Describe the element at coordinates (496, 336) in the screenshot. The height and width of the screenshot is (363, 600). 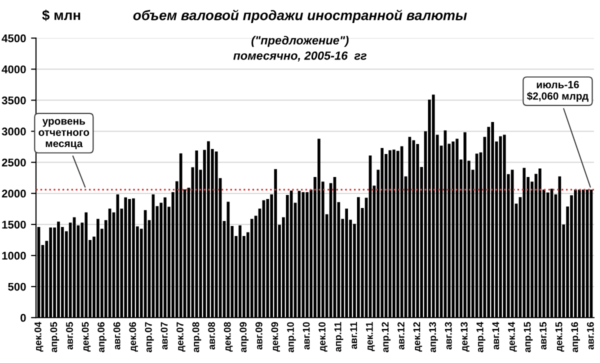
I see `x-tick-label: авг.14` at that location.